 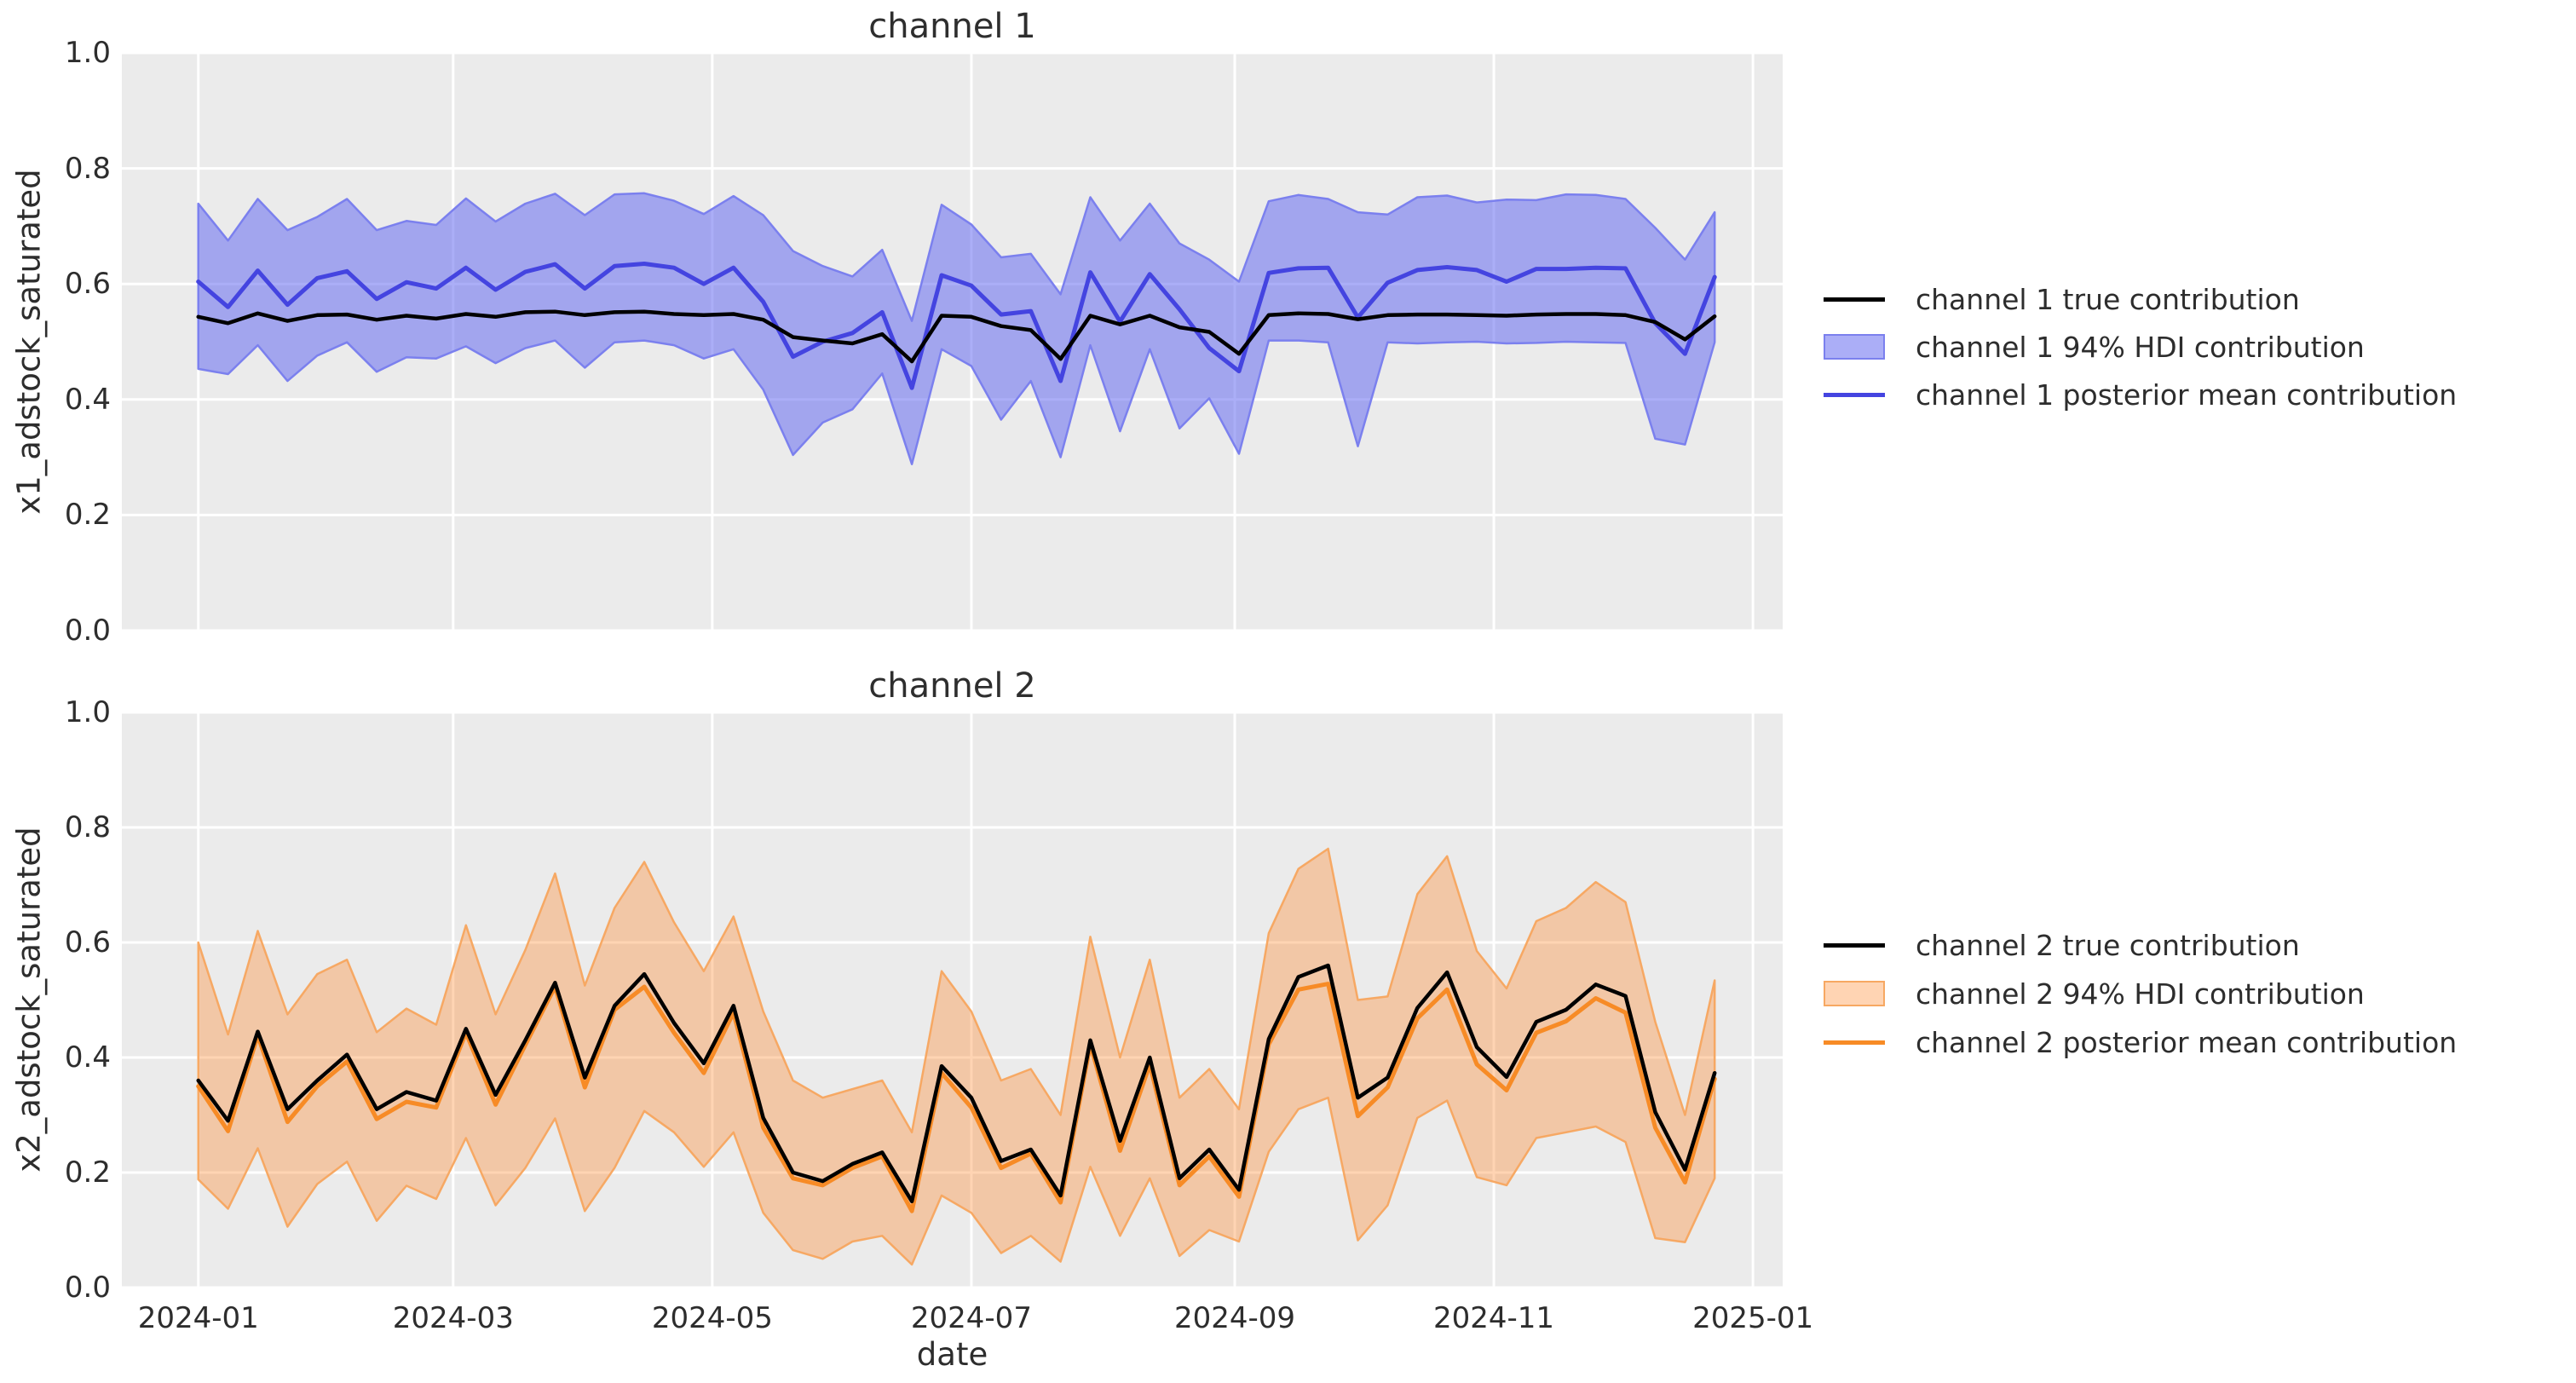 What do you see at coordinates (29, 342) in the screenshot?
I see `chart1-ylabel: x1_adstock_saturated` at bounding box center [29, 342].